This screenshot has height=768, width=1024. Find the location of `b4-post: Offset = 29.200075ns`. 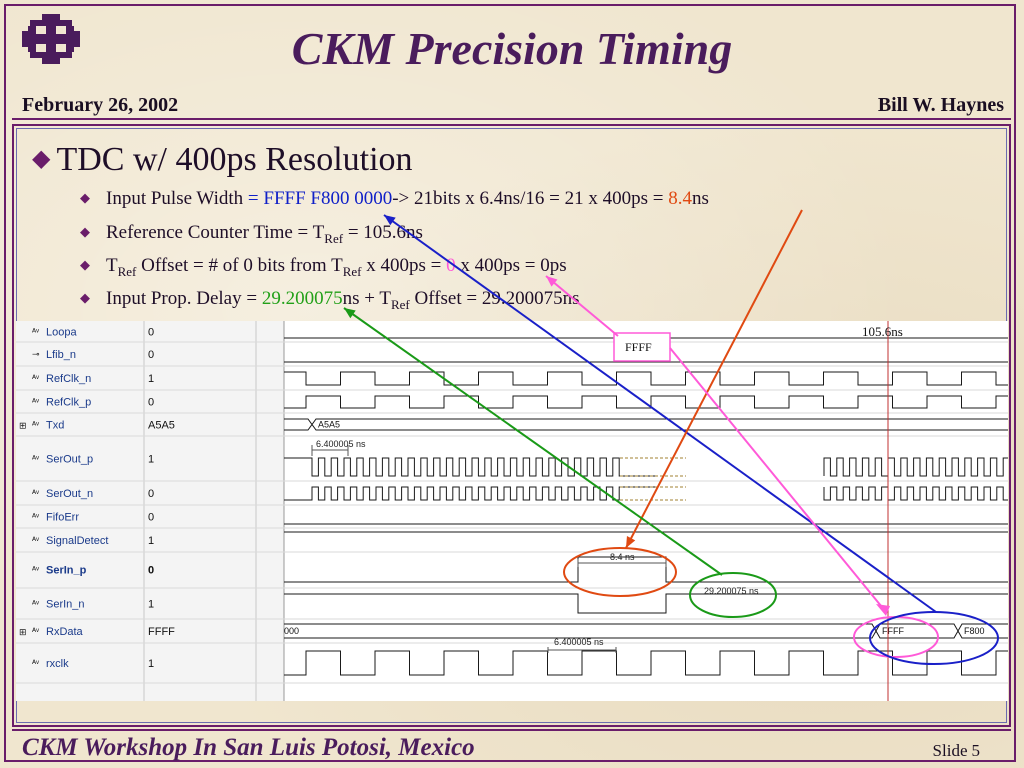

b4-post: Offset = 29.200075ns is located at coordinates (494, 298).